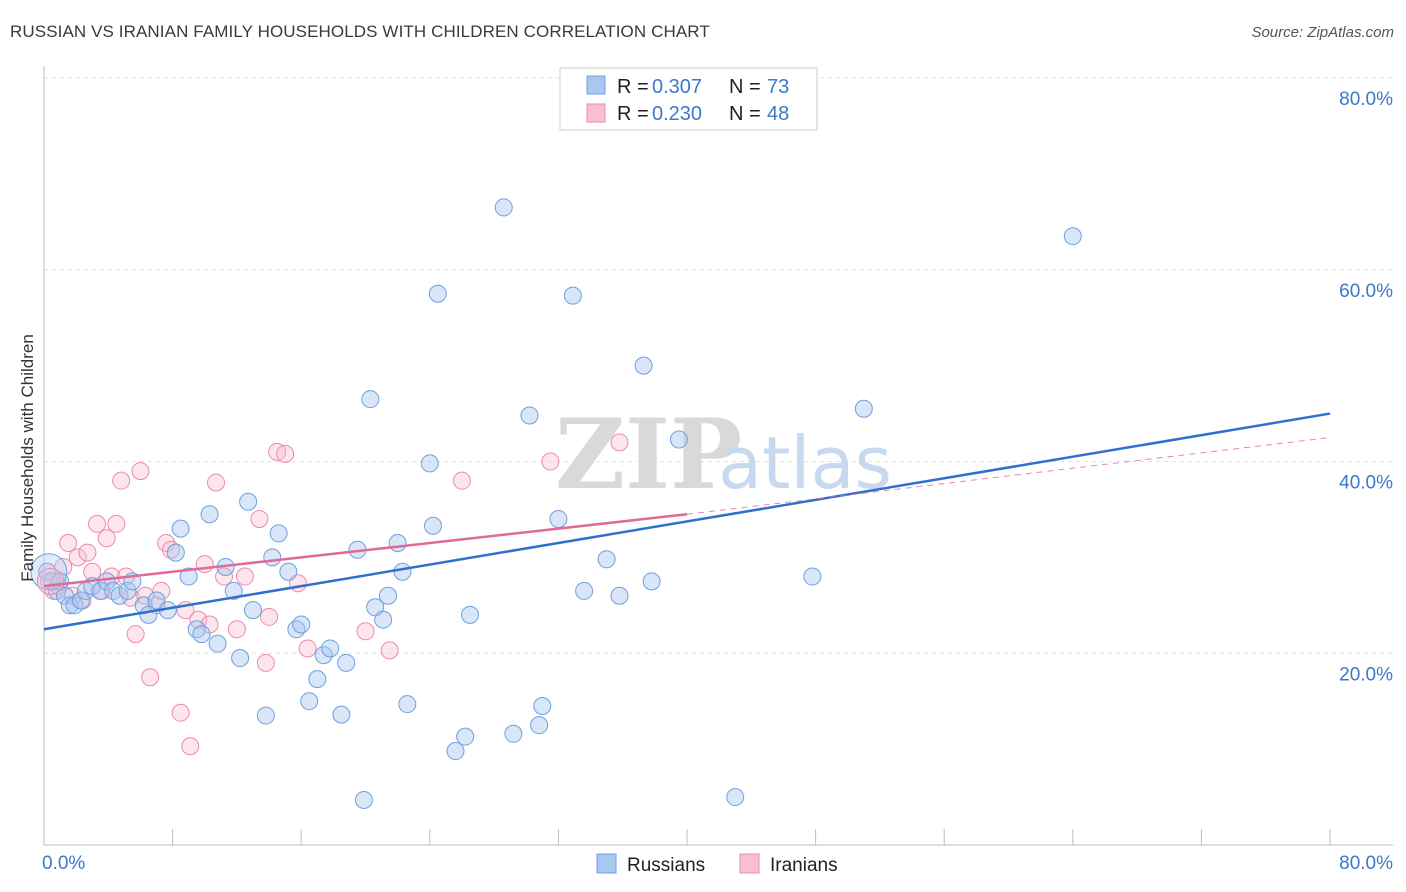 The width and height of the screenshot is (1406, 892). What do you see at coordinates (804, 865) in the screenshot?
I see `bottom-legend-iranians: Iranians` at bounding box center [804, 865].